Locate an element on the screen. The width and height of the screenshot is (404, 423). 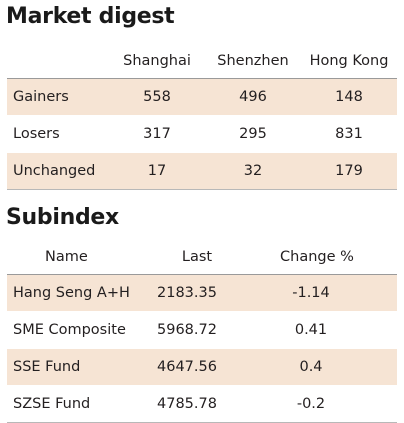
cell-value: 496 is located at coordinates (253, 97).